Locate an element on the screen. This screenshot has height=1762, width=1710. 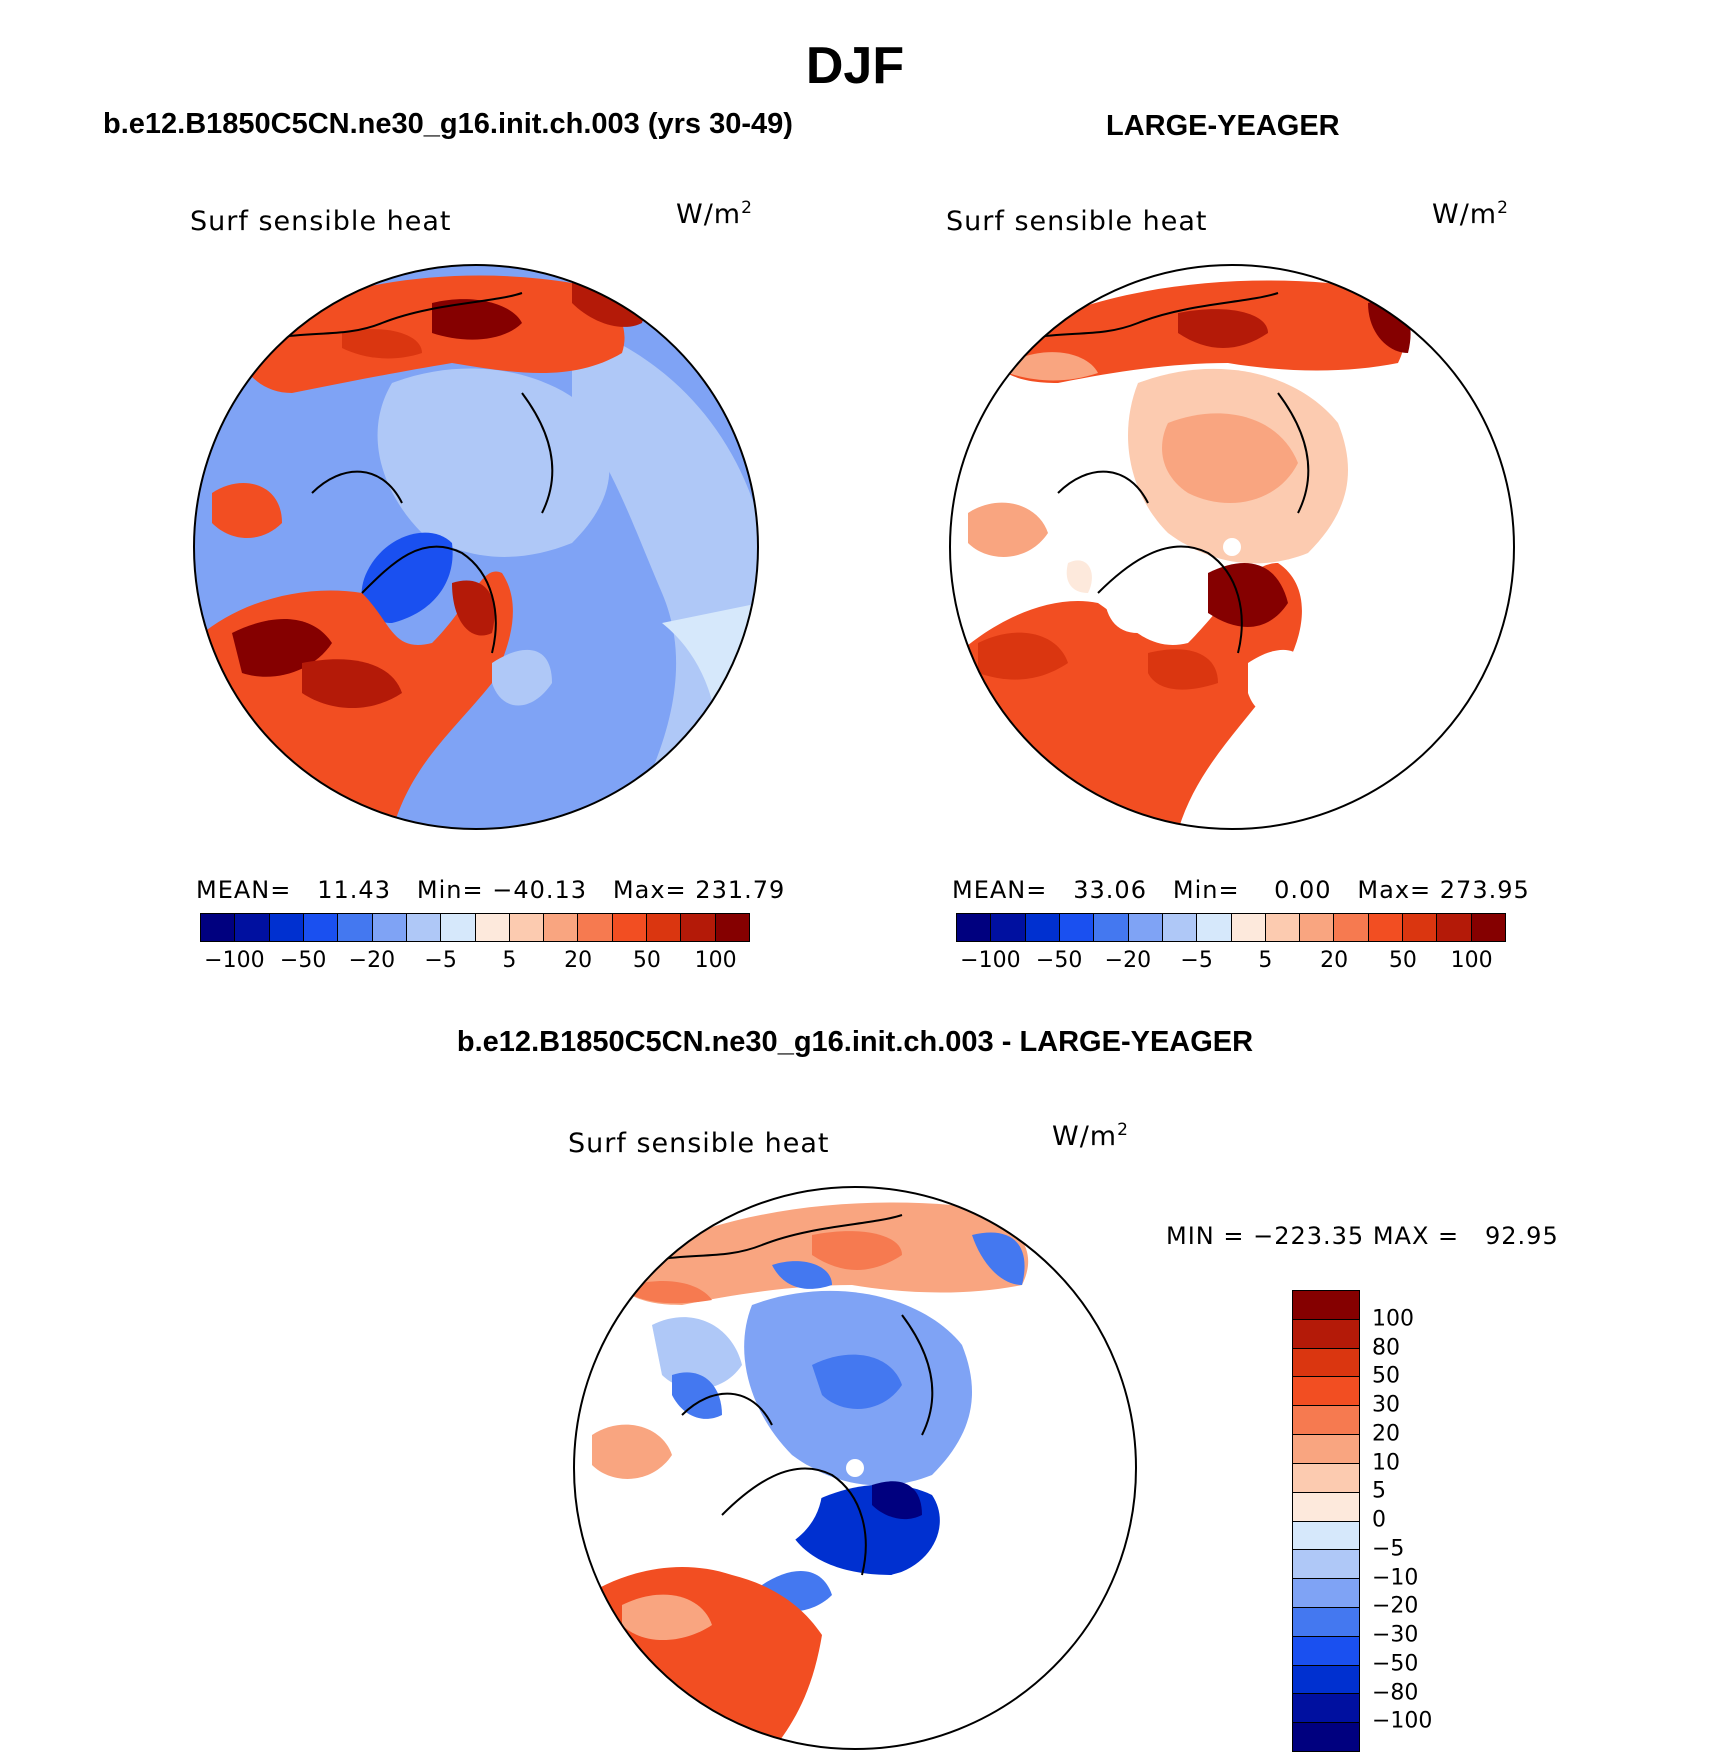
model-units-label: W/m2 is located at coordinates (714, 214).